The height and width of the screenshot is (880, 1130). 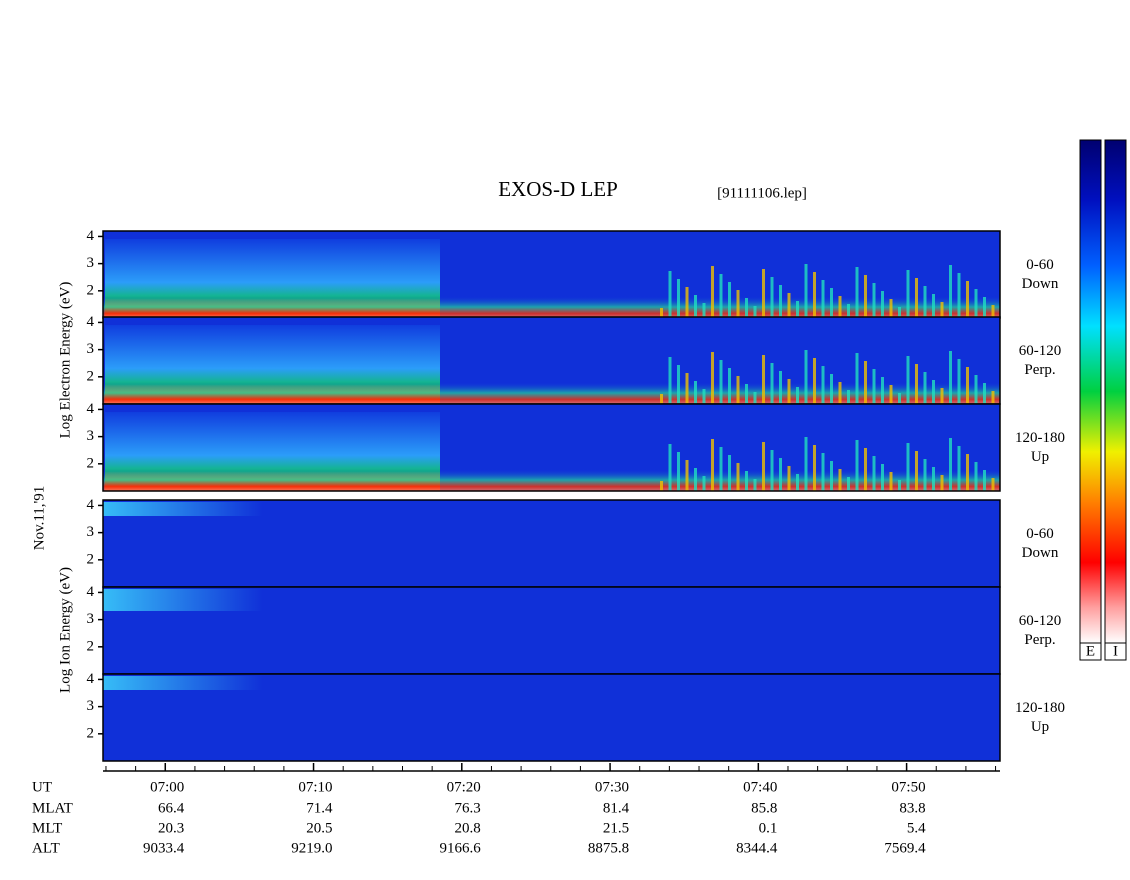 I want to click on table-value: 71.4, so click(x=319, y=808).